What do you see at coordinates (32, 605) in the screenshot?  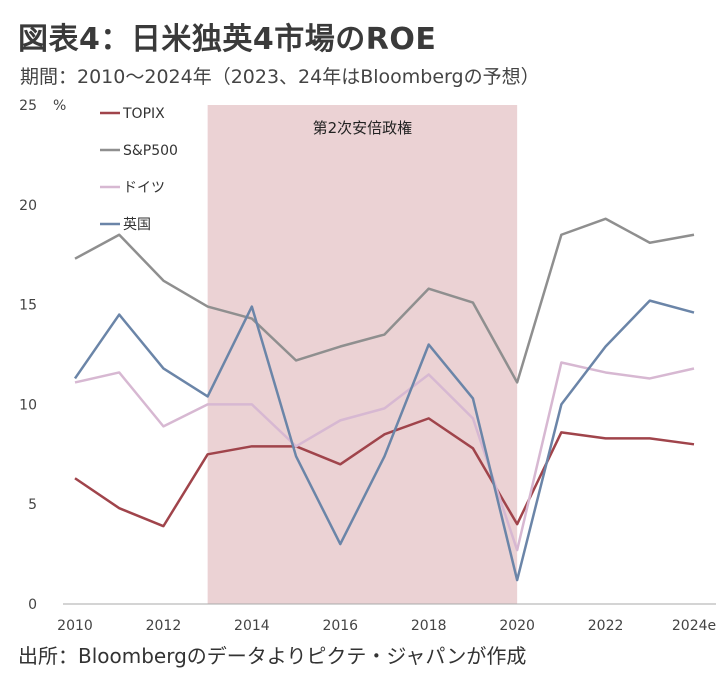 I see `y-tick-label: 0` at bounding box center [32, 605].